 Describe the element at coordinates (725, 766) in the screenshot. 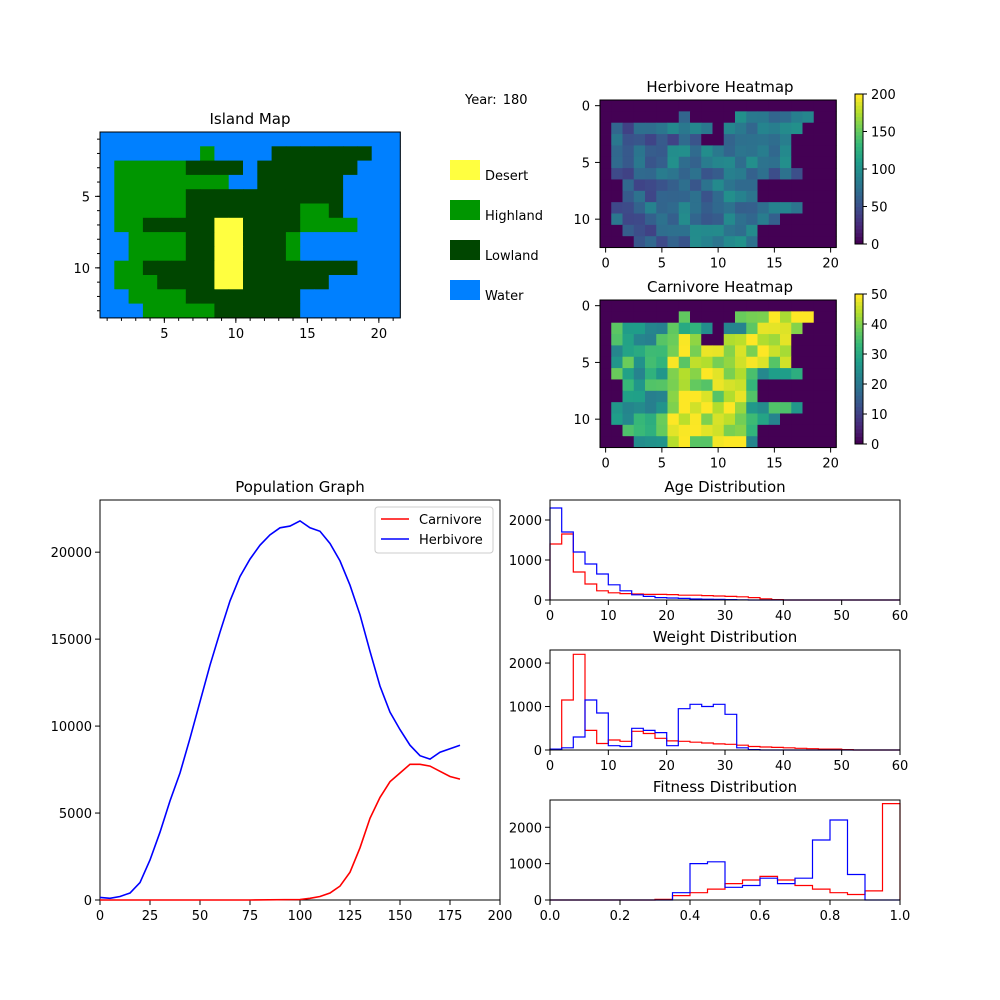

I see `histogram-x-tick-label: 30` at that location.